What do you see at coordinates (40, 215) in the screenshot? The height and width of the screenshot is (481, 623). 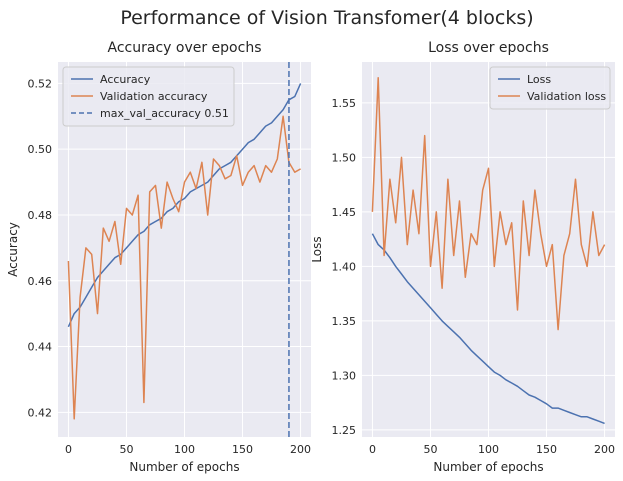 I see `y-tick-label: 0.48` at bounding box center [40, 215].